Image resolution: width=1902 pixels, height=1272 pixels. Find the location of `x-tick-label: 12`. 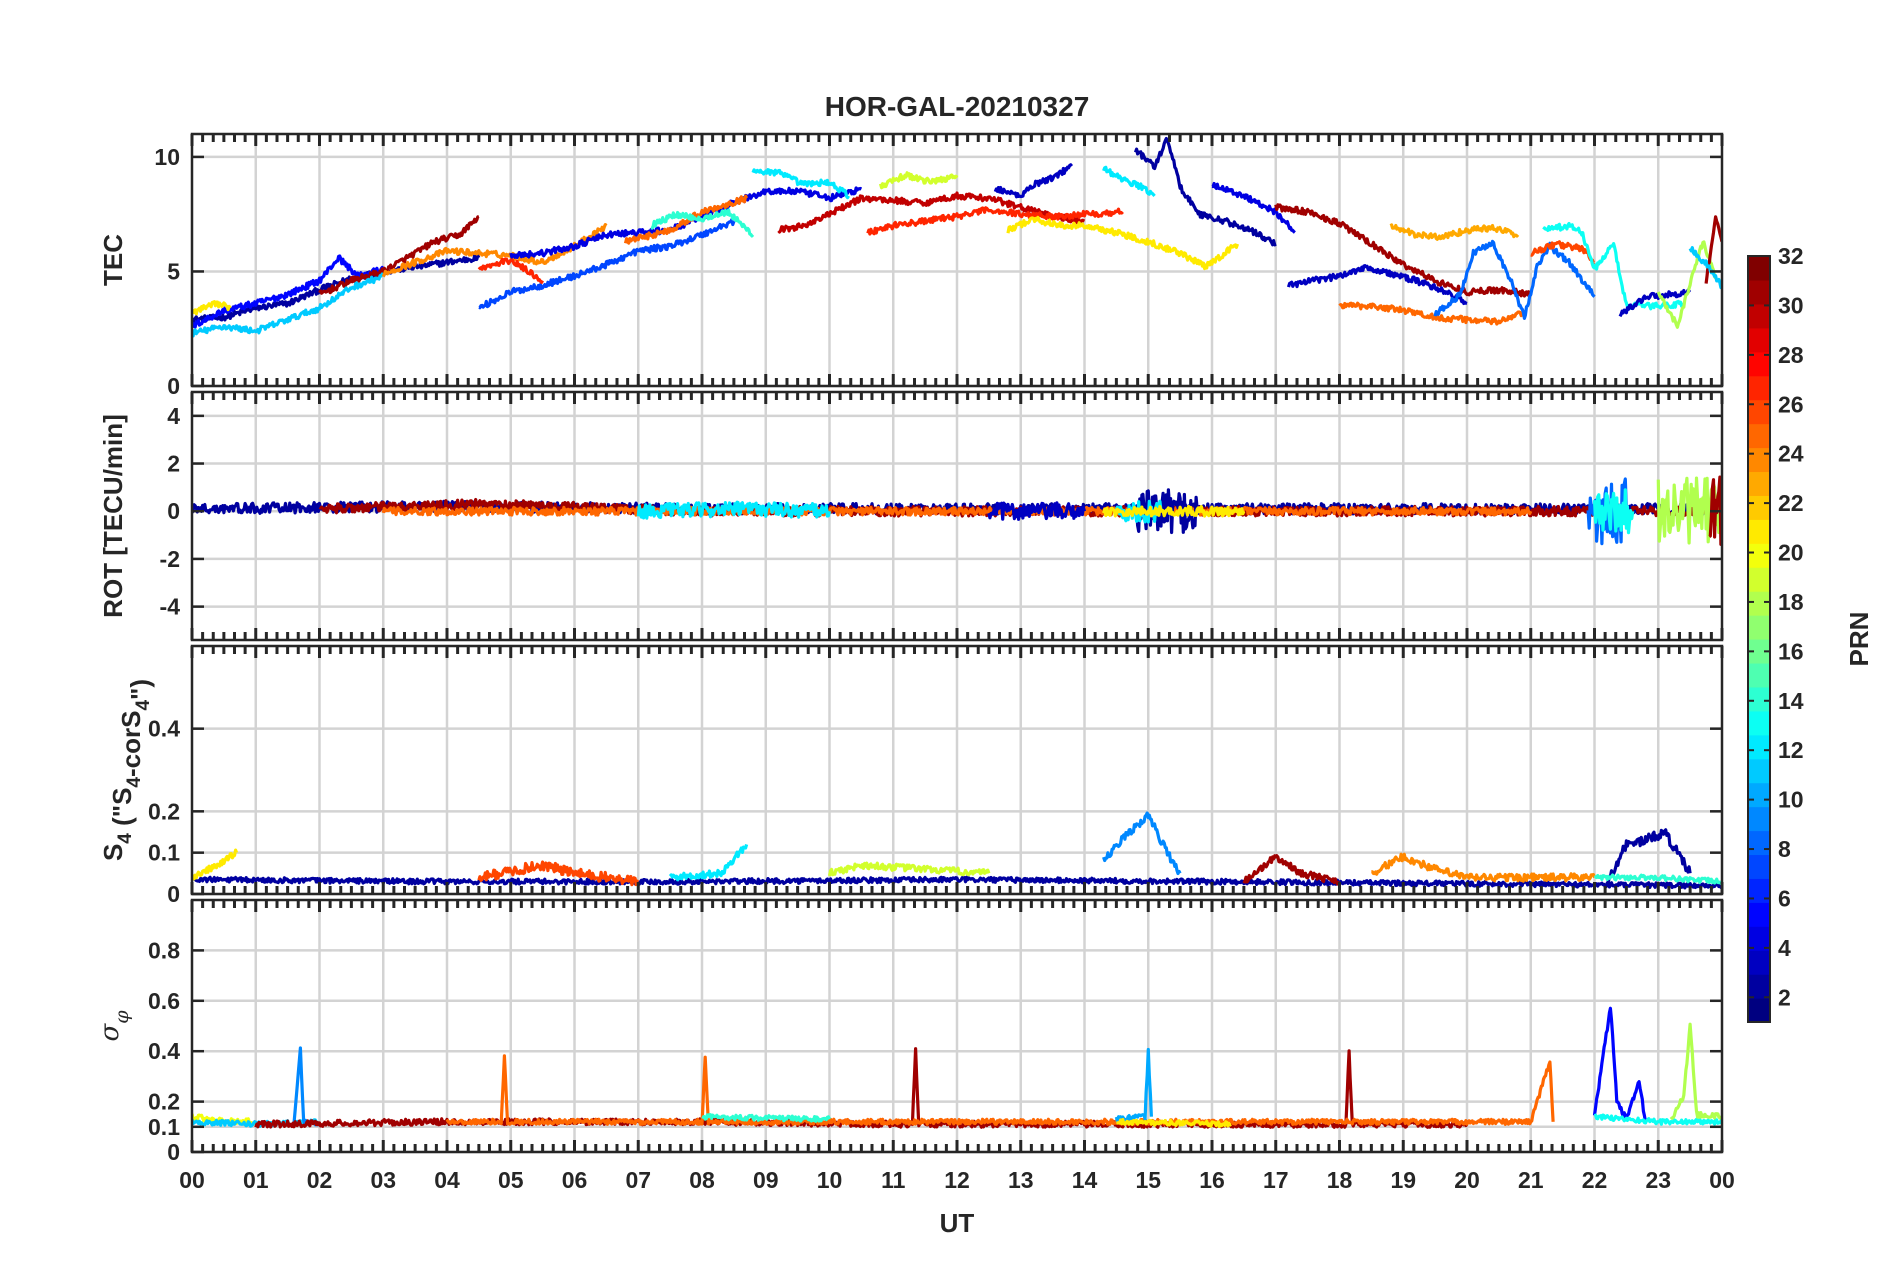

x-tick-label: 12 is located at coordinates (957, 1180).